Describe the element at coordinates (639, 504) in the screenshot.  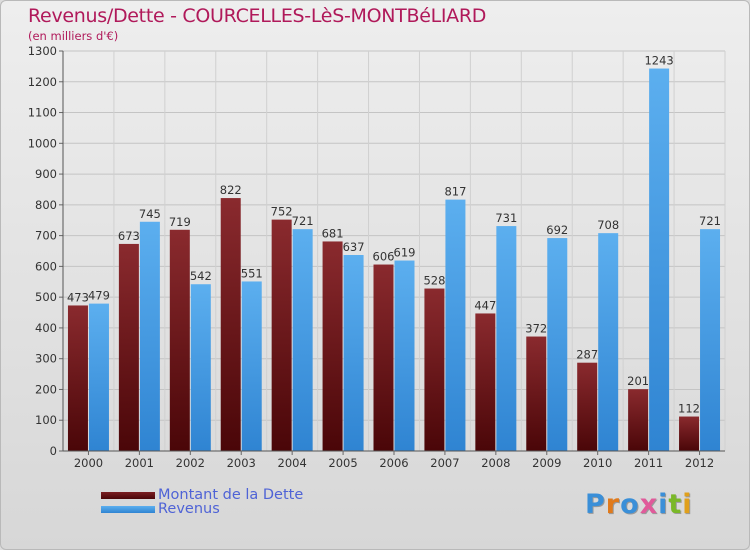
I see `proxiti-logo: Proxiti` at that location.